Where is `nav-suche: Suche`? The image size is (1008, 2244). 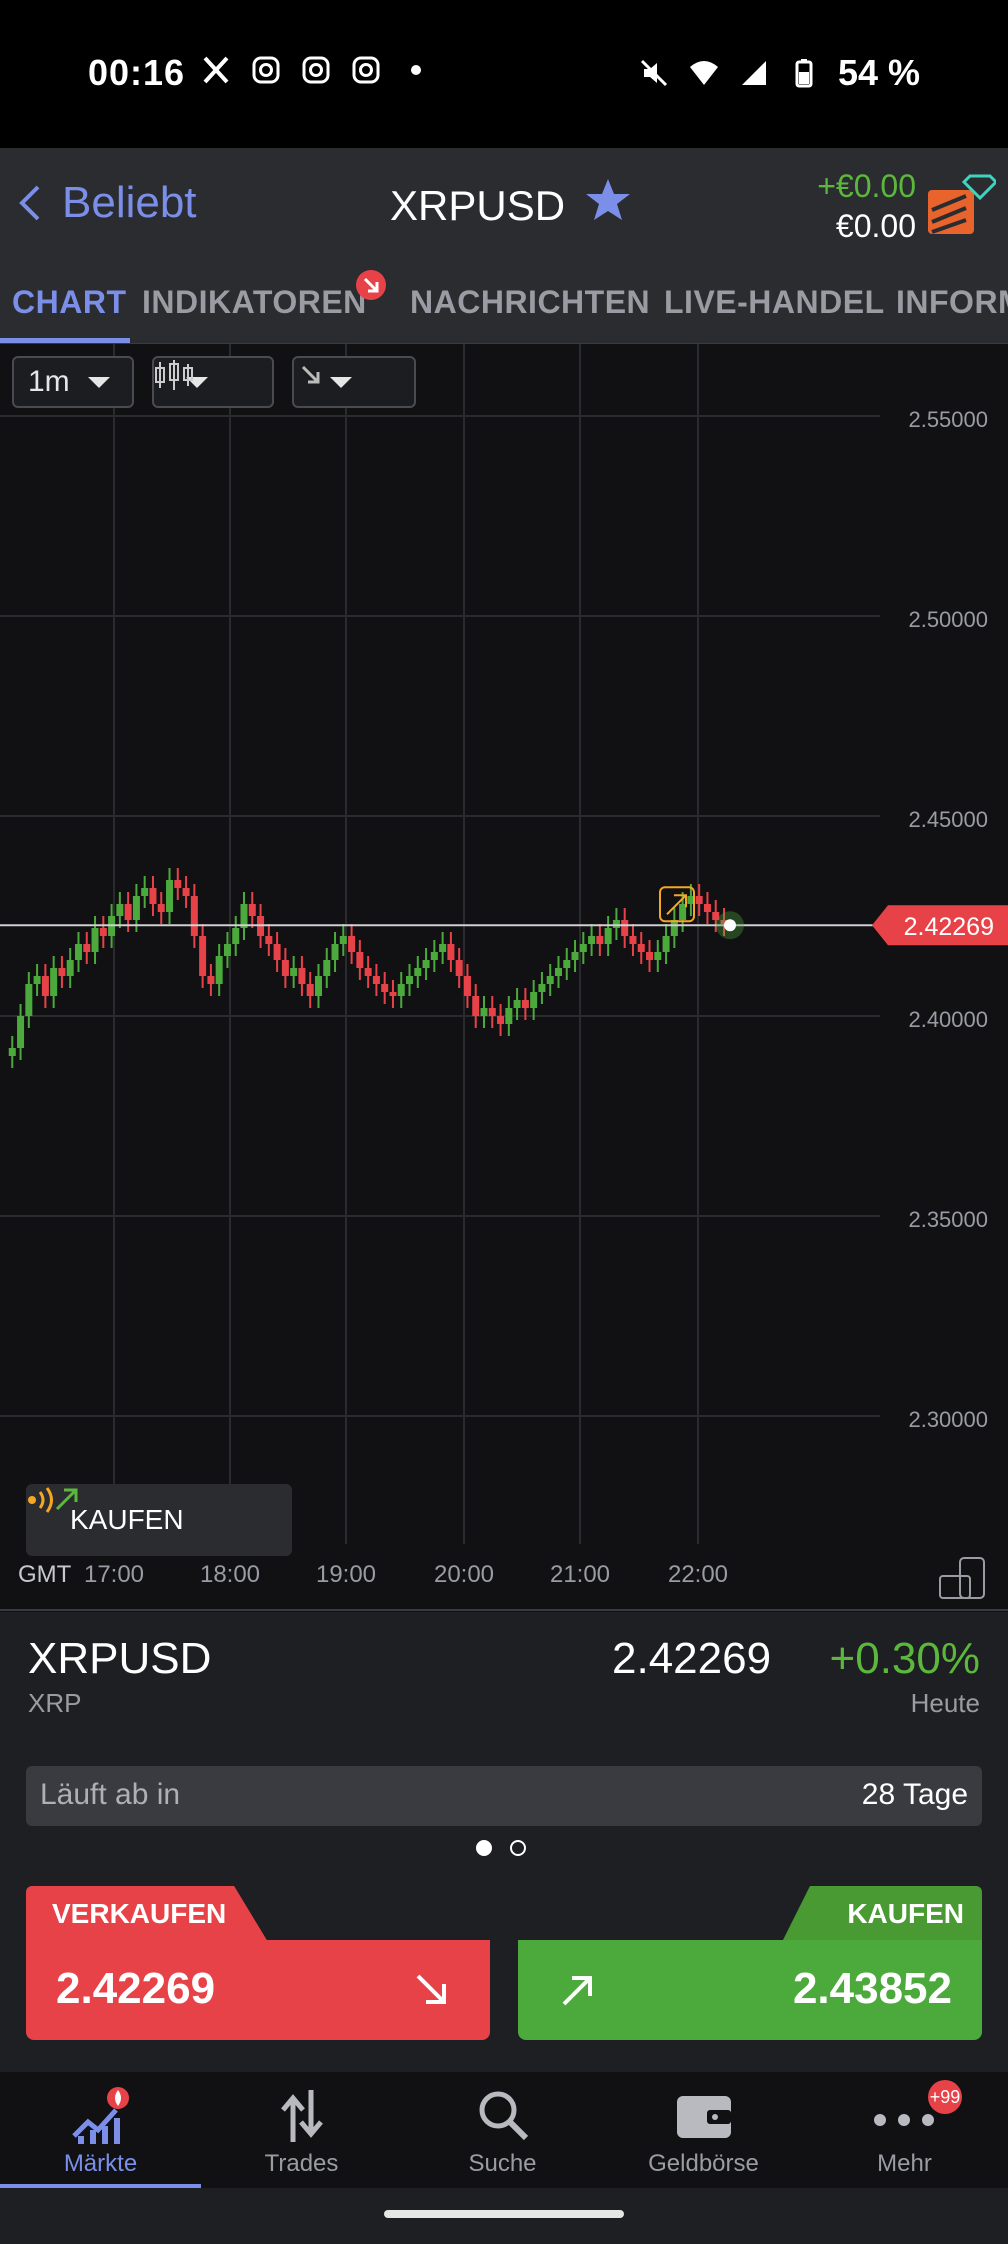 nav-suche: Suche is located at coordinates (502, 2130).